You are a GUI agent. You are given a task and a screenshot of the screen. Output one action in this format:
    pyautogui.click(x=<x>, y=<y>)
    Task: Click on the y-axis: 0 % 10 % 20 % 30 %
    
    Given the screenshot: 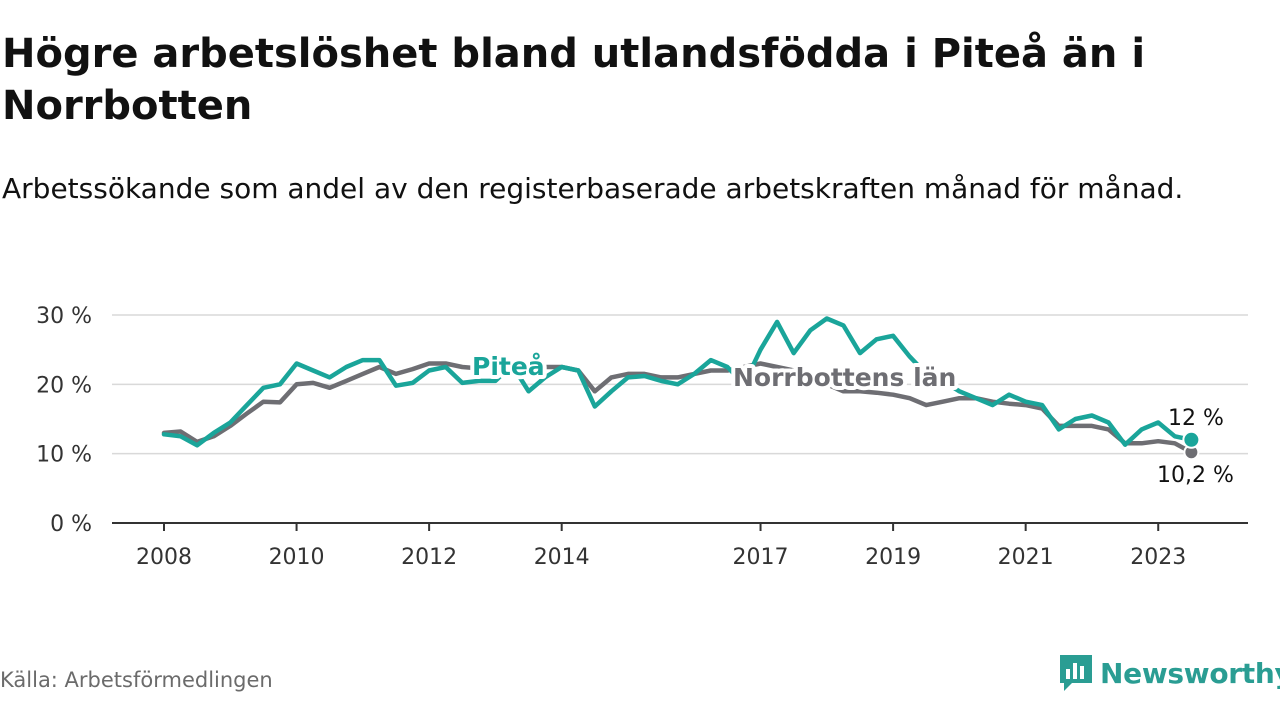 What is the action you would take?
    pyautogui.click(x=64, y=420)
    